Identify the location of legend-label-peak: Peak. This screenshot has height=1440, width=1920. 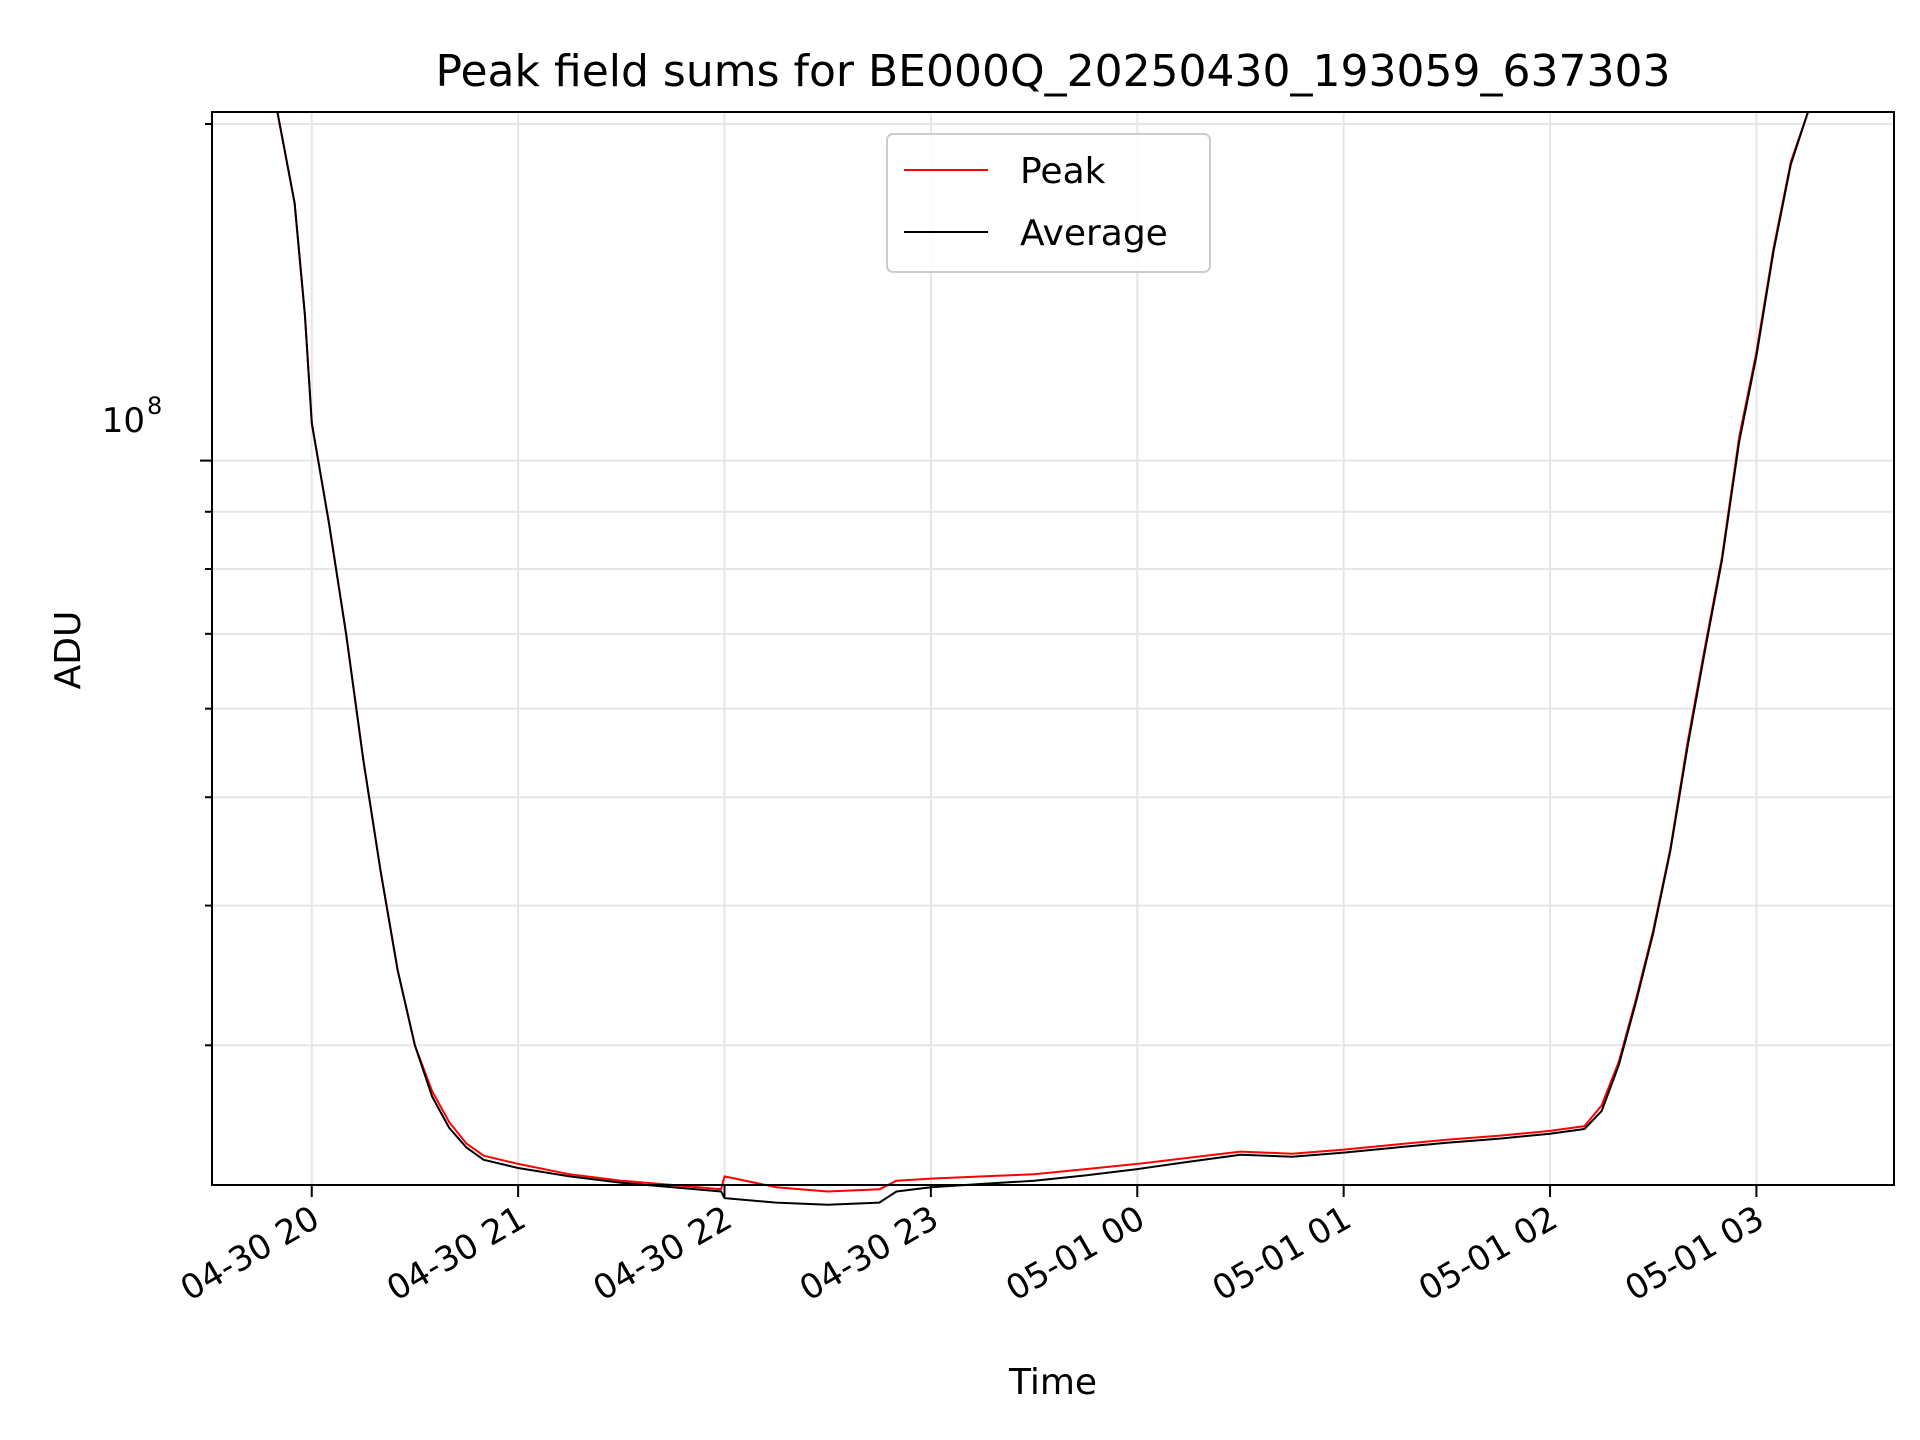
(1063, 171).